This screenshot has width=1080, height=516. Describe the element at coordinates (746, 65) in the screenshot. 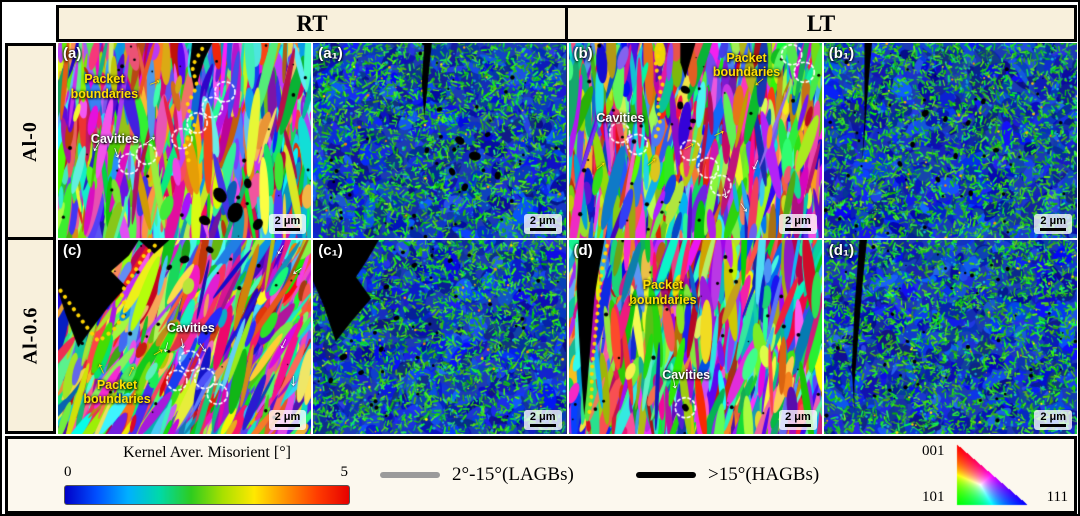

I see `annotation-text-b-0: Packet boundaries` at that location.